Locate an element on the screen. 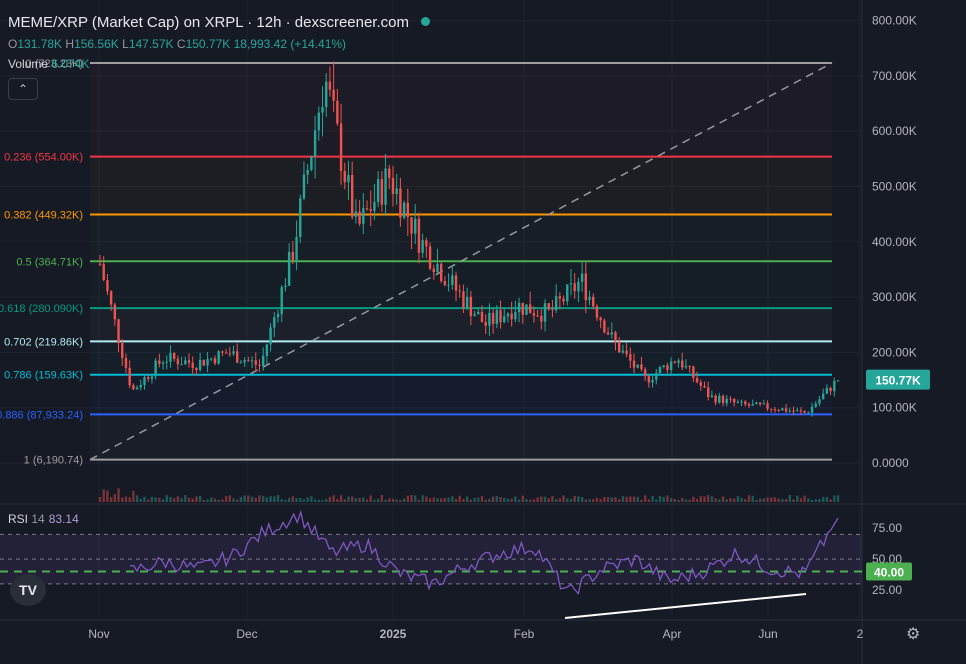 This screenshot has width=966, height=664. rsi-label: RSI 14 83.14 is located at coordinates (43, 519).